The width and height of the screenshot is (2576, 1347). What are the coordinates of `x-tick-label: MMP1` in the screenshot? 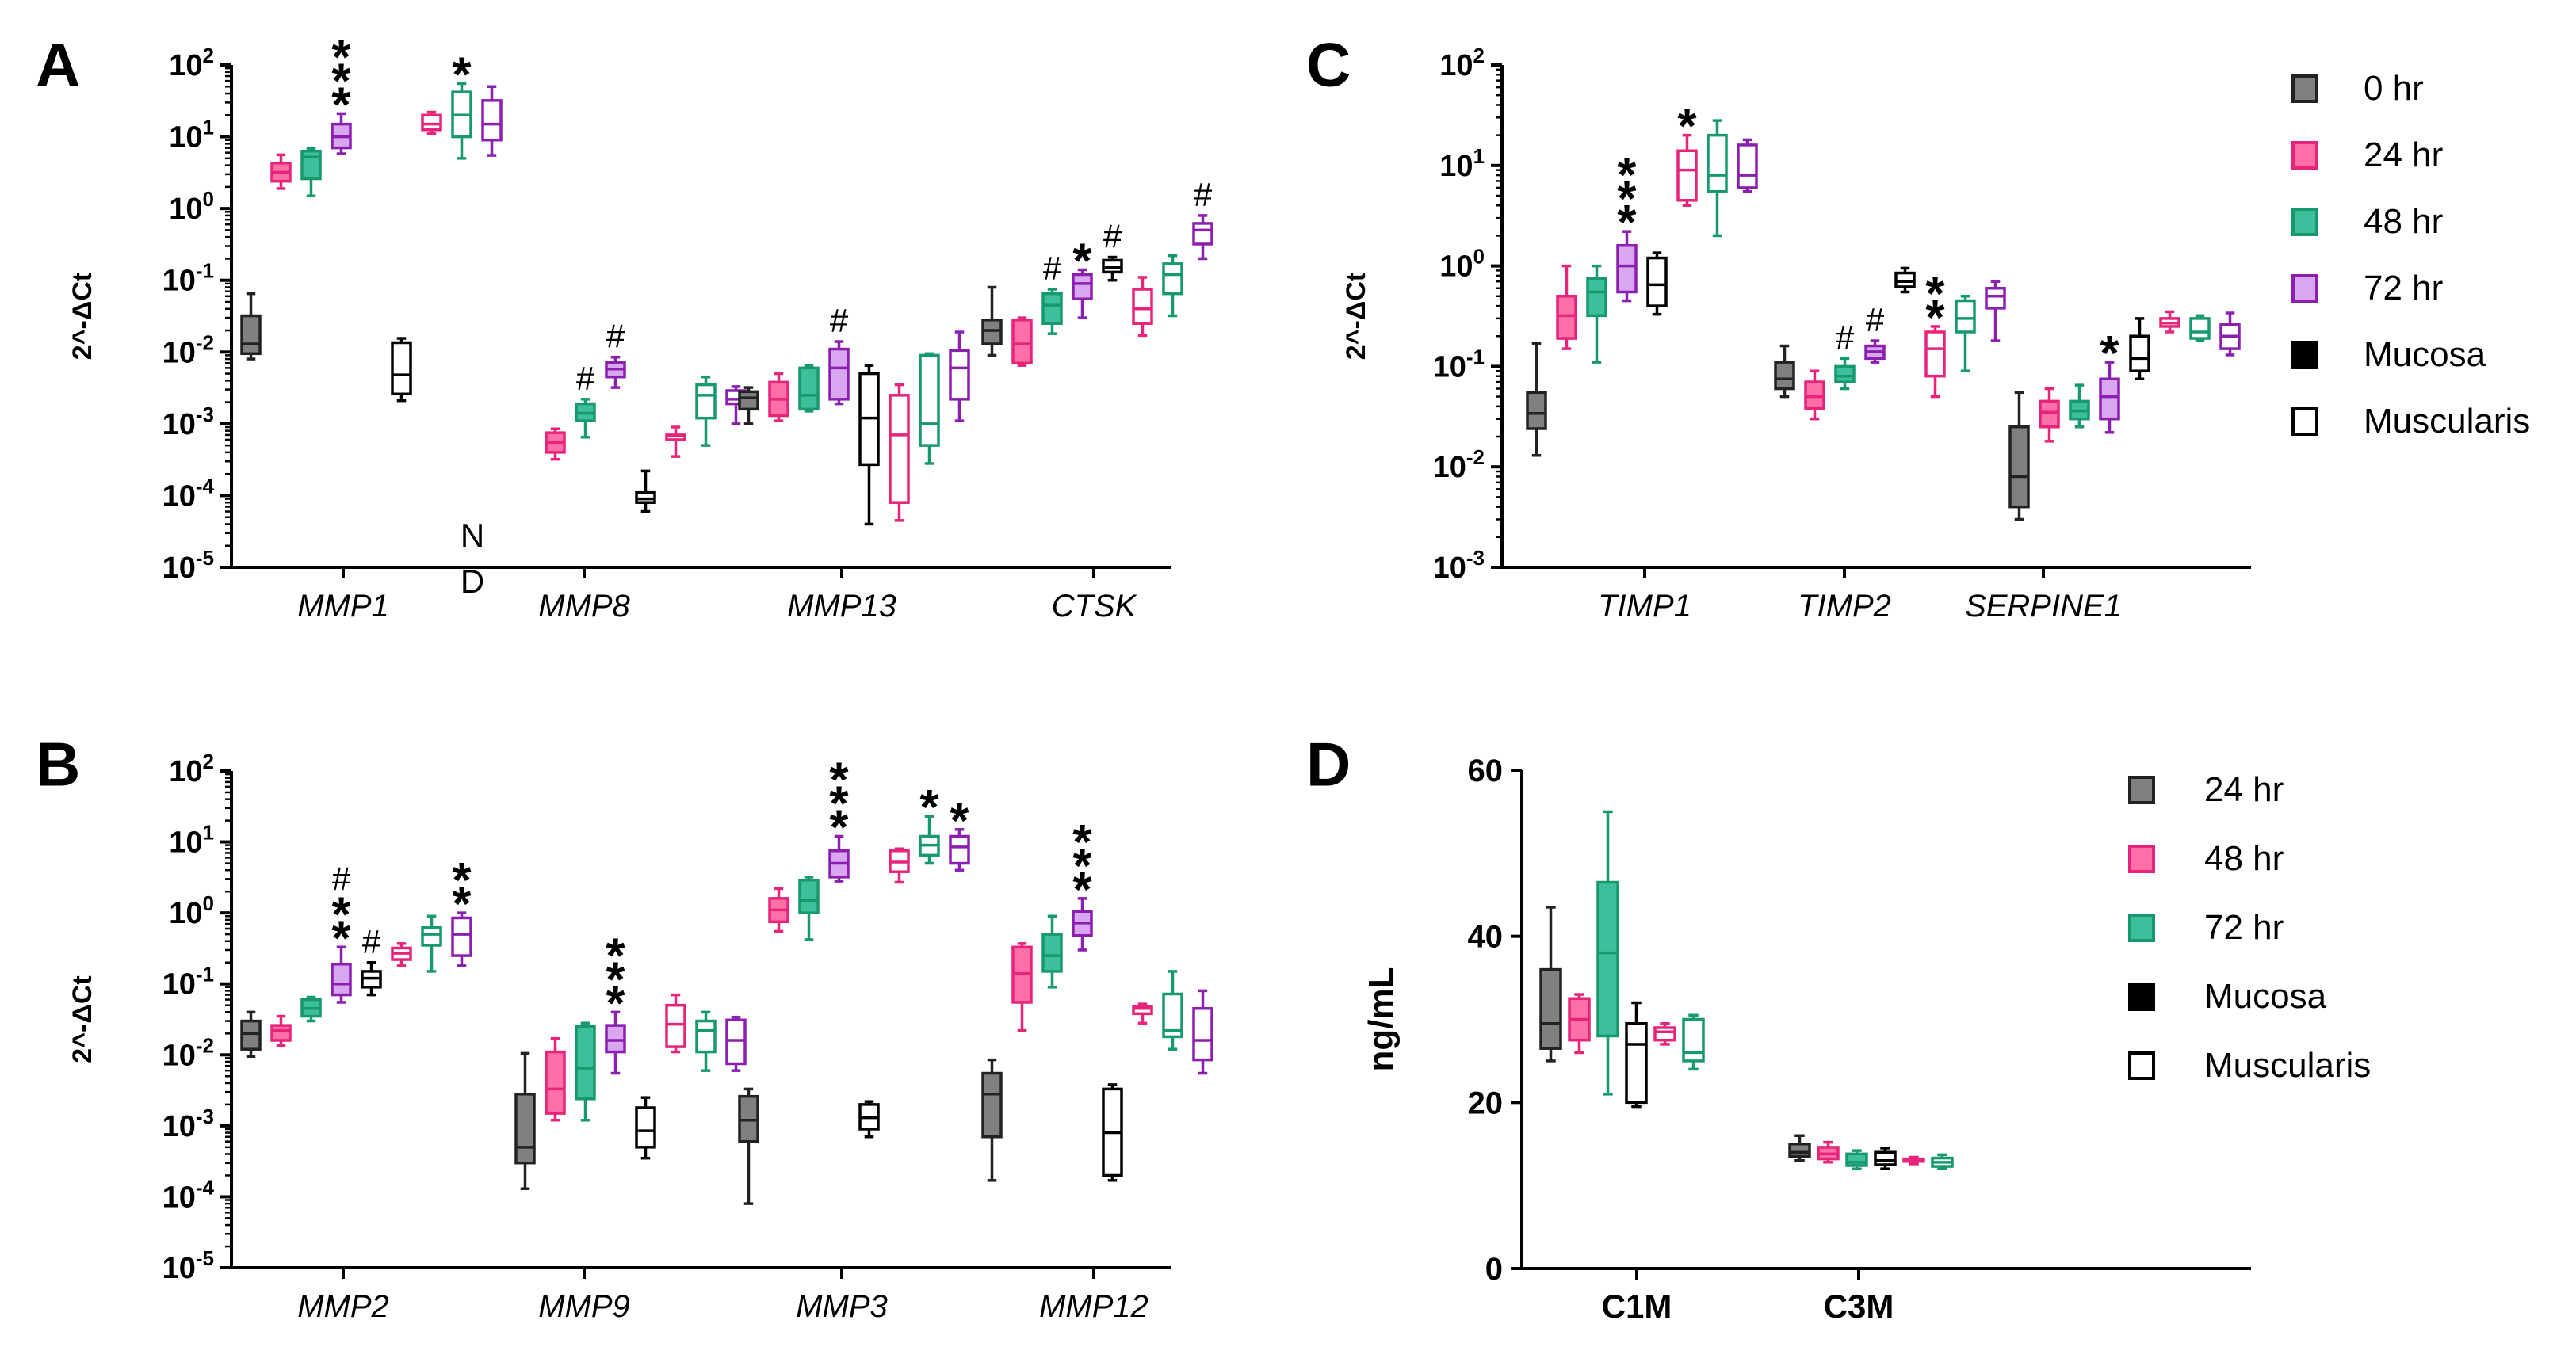 It's located at (343, 607).